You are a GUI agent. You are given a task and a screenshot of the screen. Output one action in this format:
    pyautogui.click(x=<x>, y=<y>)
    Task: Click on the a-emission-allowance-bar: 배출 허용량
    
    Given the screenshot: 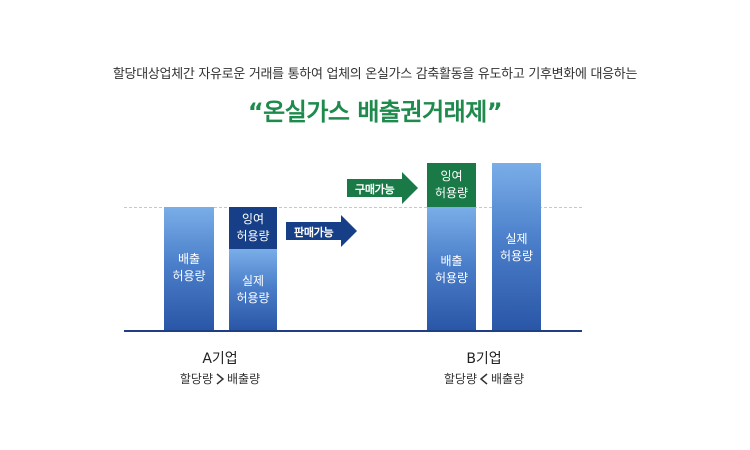 What is the action you would take?
    pyautogui.click(x=189, y=268)
    